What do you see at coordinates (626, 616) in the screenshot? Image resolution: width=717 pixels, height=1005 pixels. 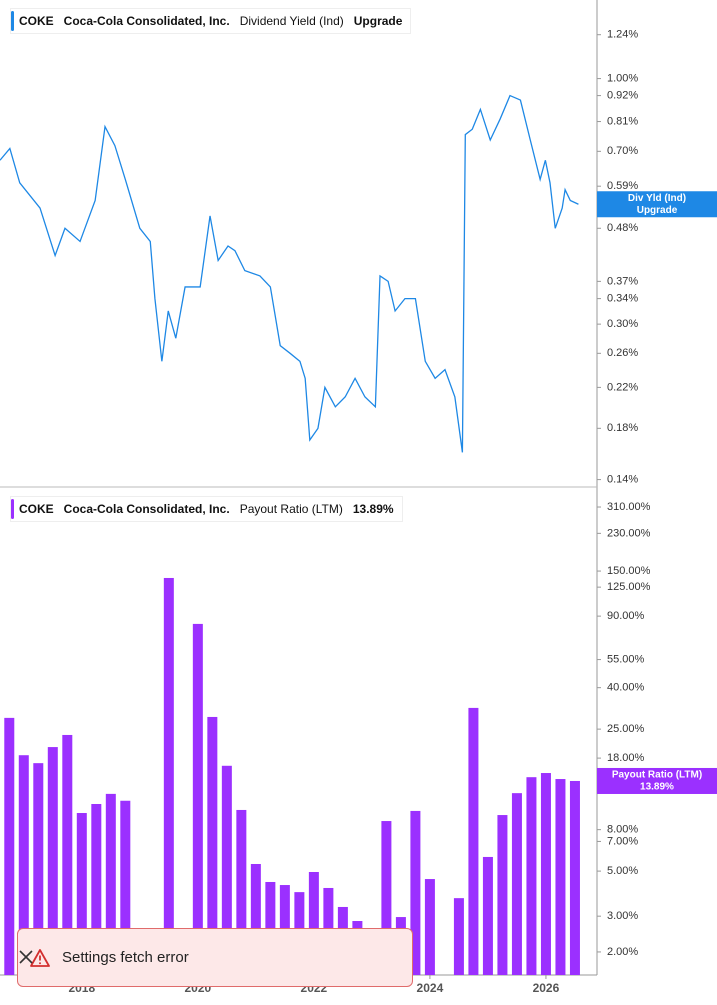 I see `y-tick-label: 90.00%` at bounding box center [626, 616].